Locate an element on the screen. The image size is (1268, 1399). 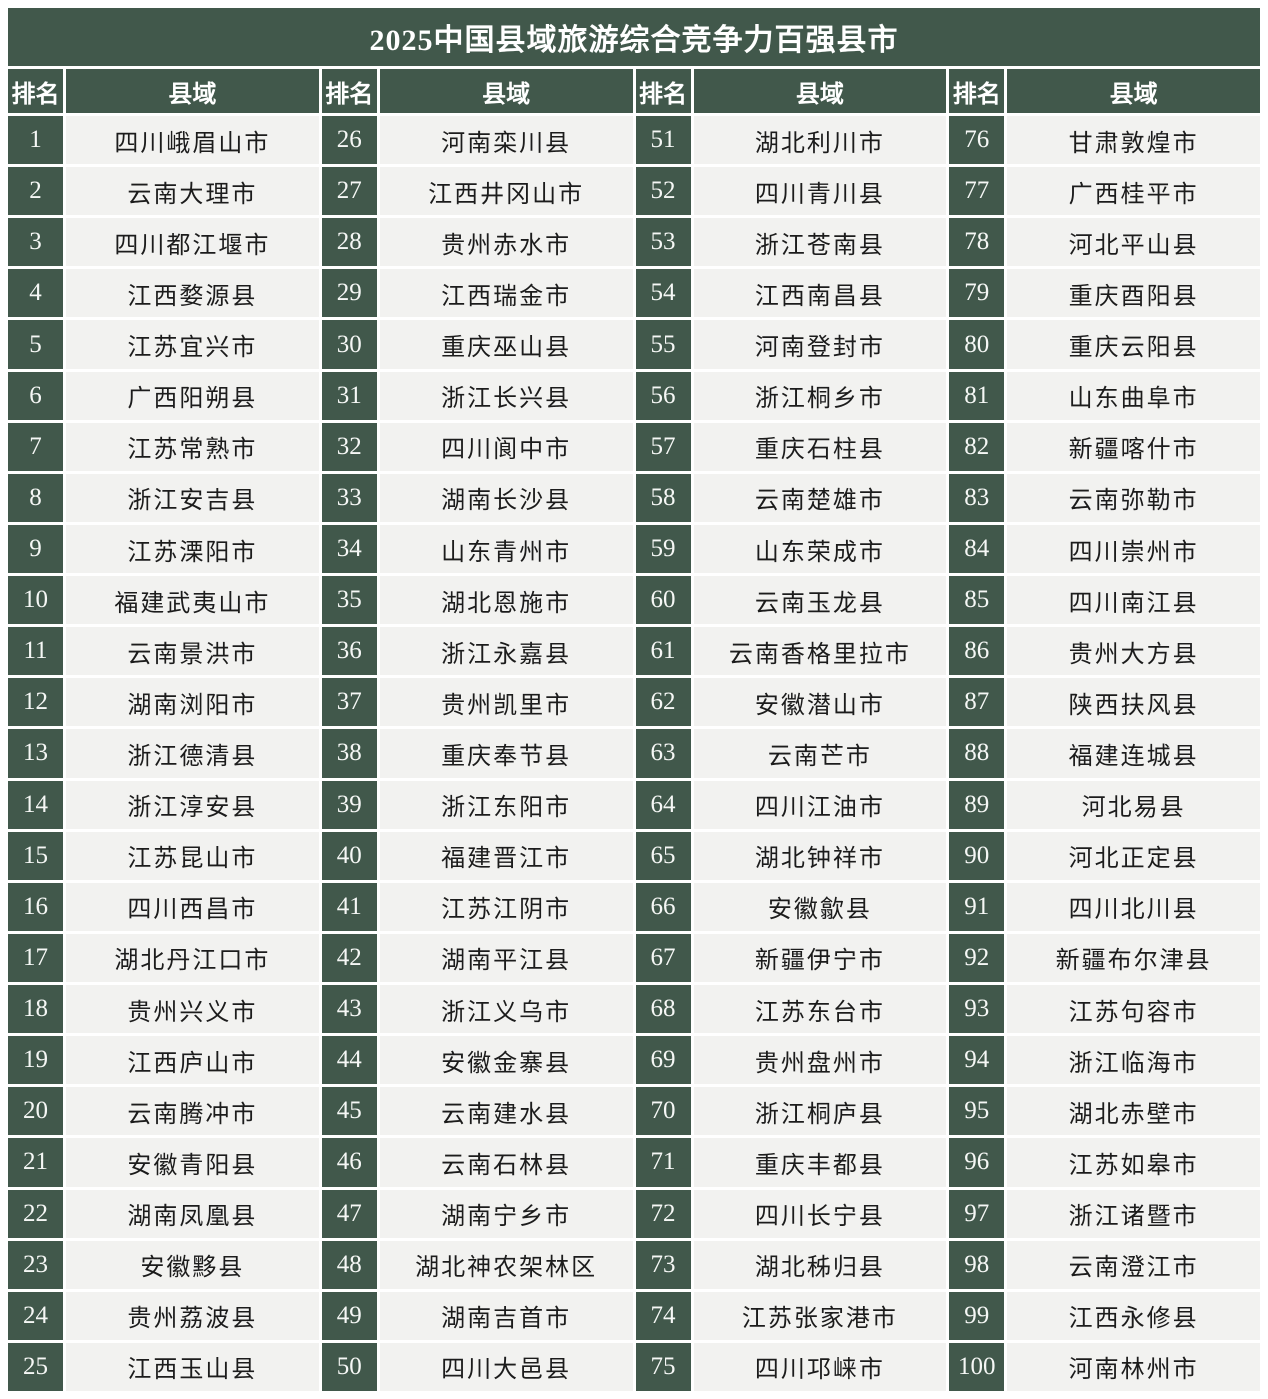
county-cell: 云南景洪市 is located at coordinates (192, 651).